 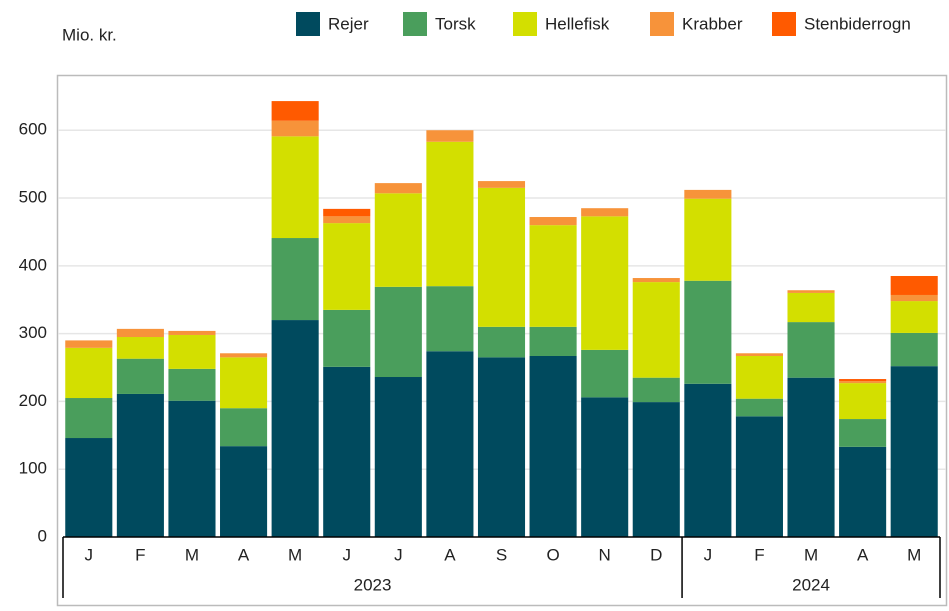 I want to click on x-tick-label: D, so click(x=656, y=554).